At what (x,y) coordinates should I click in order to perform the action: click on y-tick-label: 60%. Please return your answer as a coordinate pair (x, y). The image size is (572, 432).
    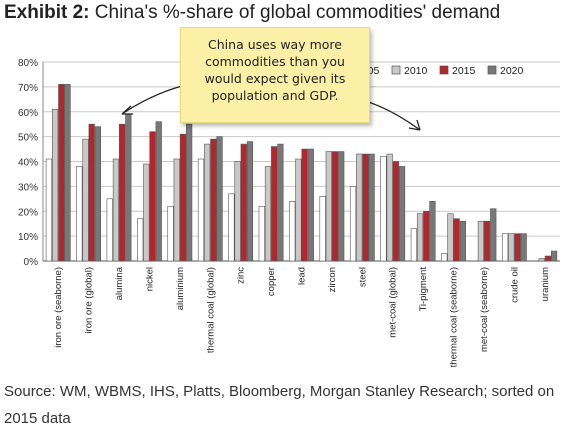
    Looking at the image, I should click on (28, 113).